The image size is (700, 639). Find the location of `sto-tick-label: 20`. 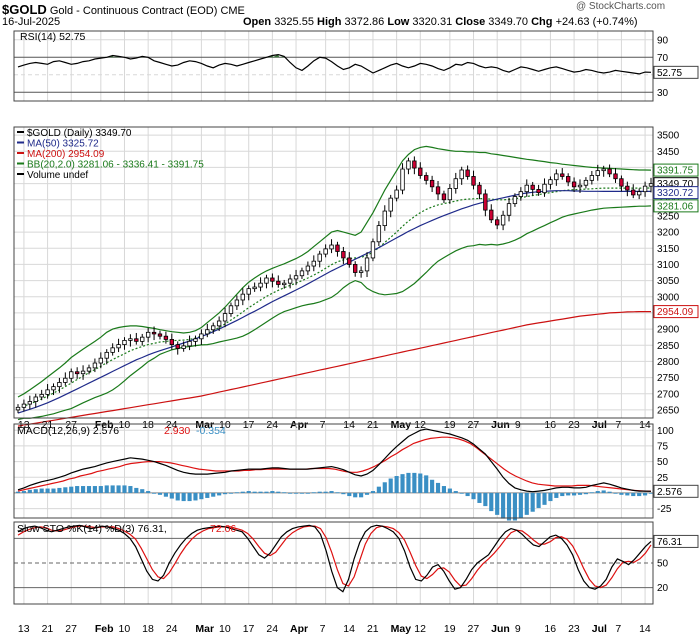

sto-tick-label: 20 is located at coordinates (663, 588).